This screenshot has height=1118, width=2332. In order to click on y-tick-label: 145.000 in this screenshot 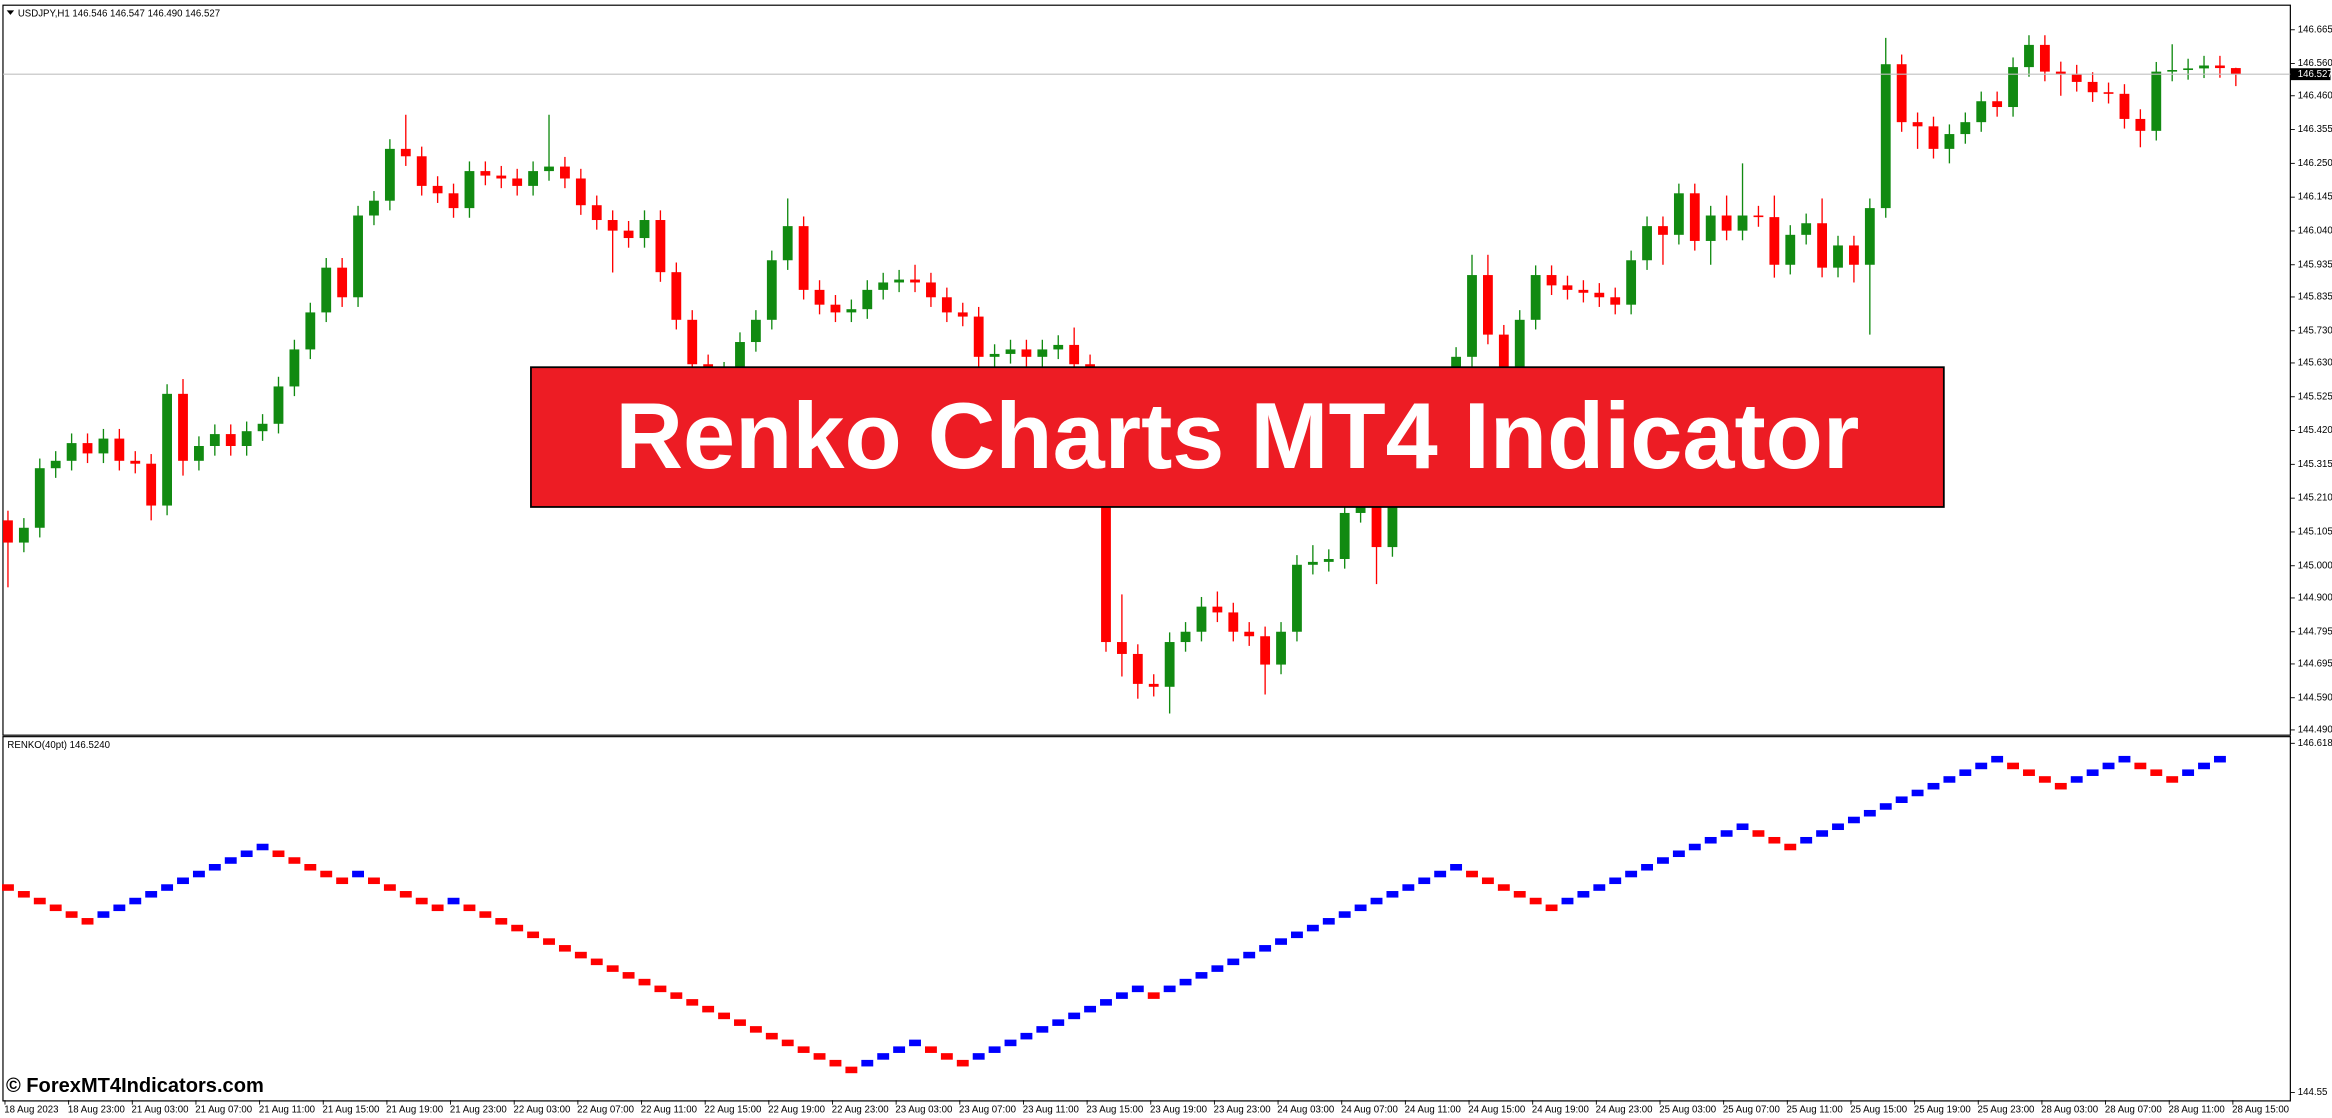, I will do `click(2315, 565)`.